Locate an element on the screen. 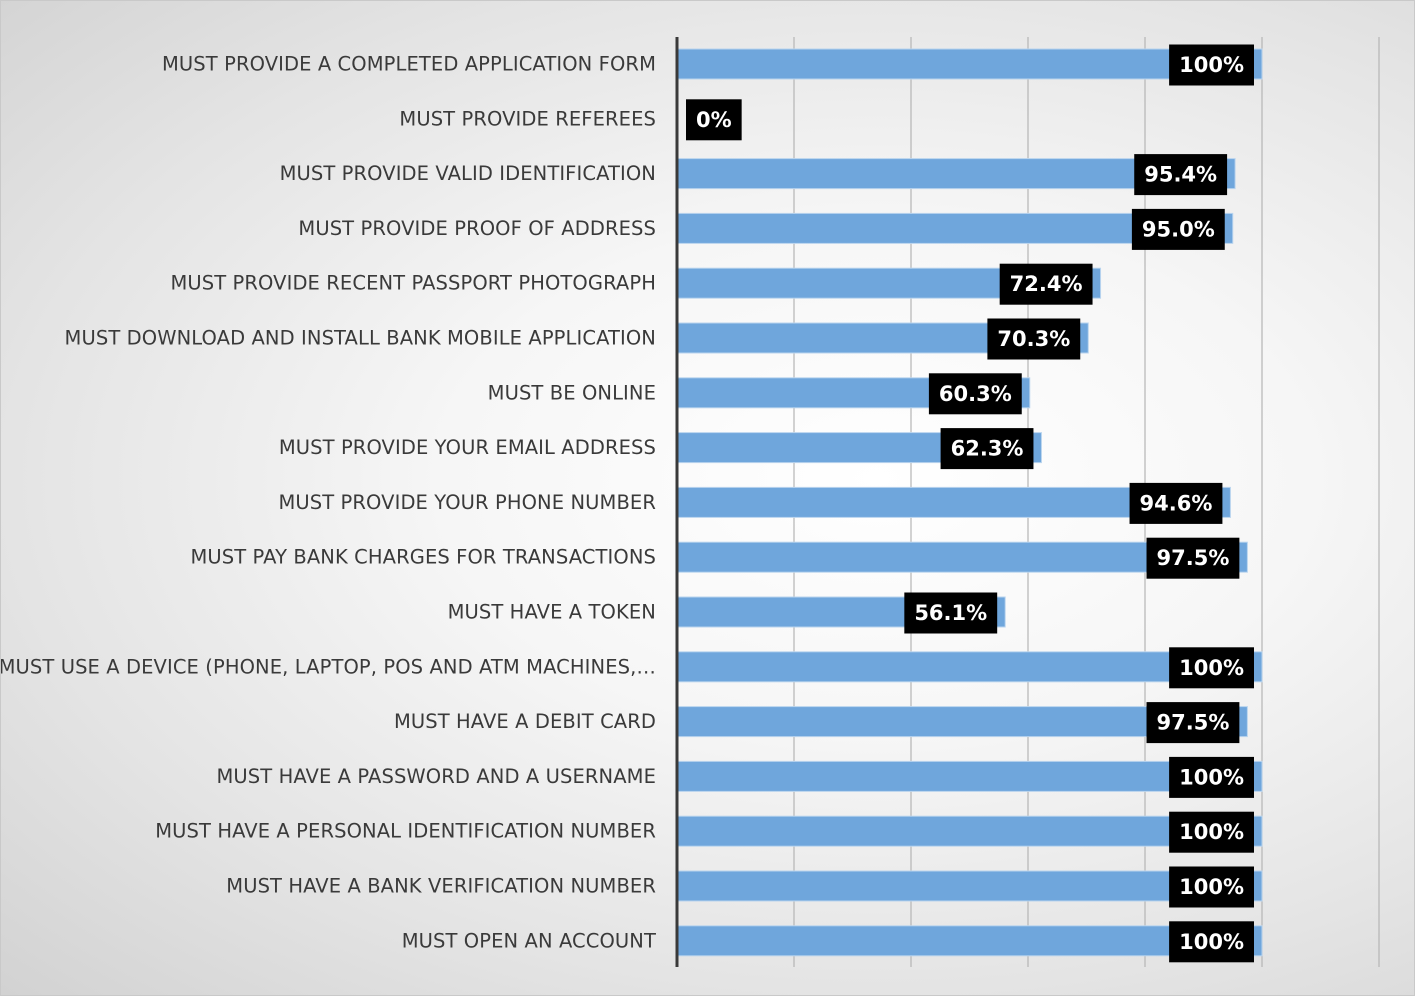 This screenshot has width=1417, height=998. category-label: MUST PROVIDE REFEREES is located at coordinates (527, 118).